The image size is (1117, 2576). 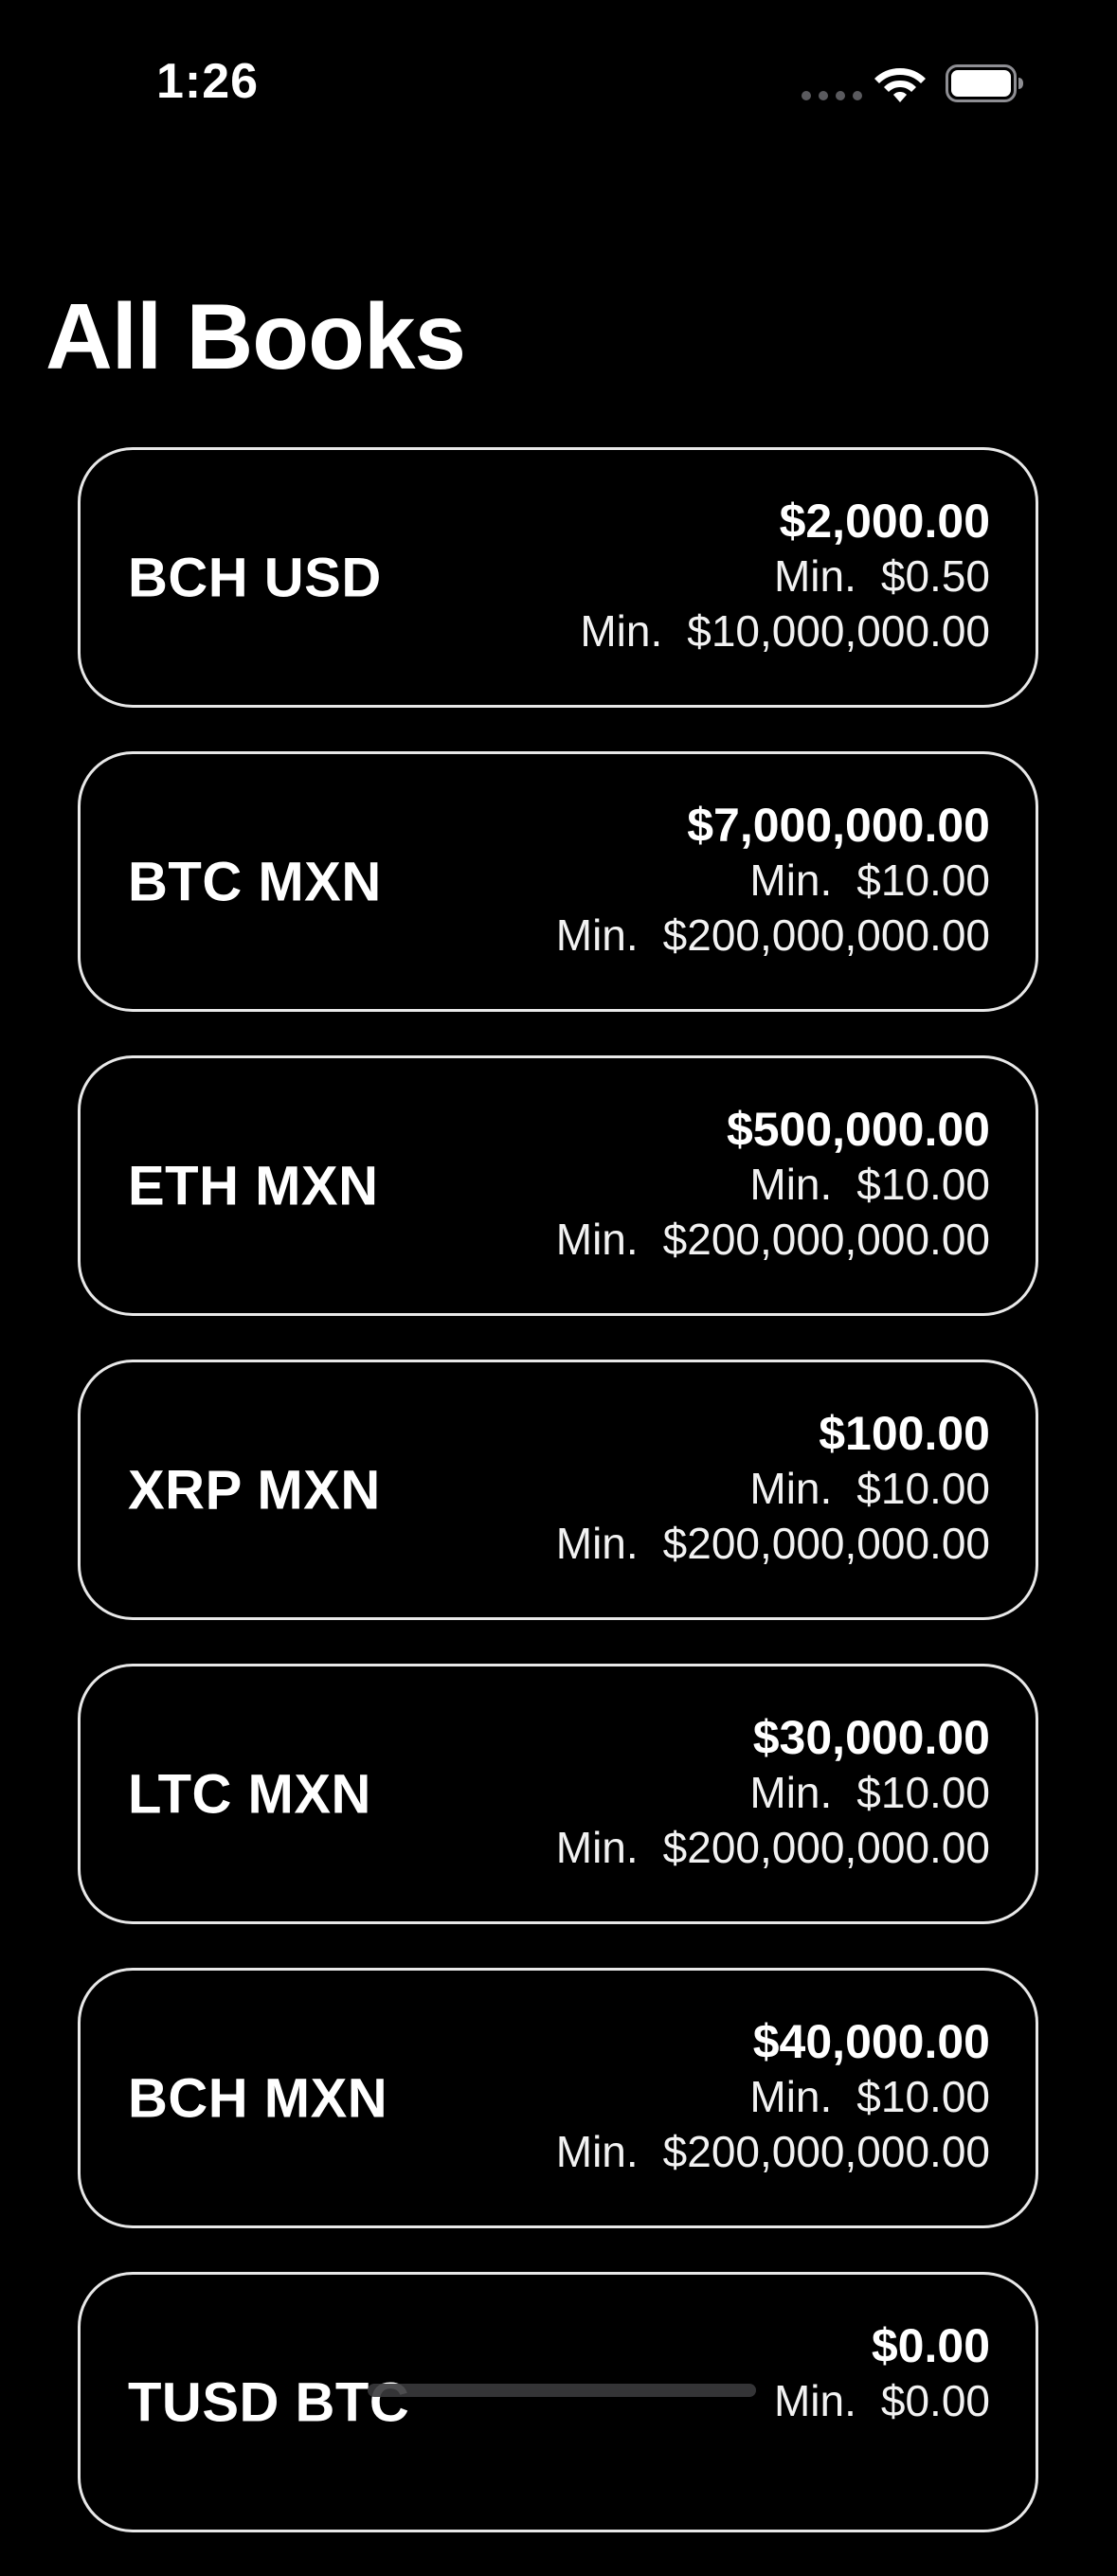 What do you see at coordinates (871, 2041) in the screenshot?
I see `book-price: $40,000.00` at bounding box center [871, 2041].